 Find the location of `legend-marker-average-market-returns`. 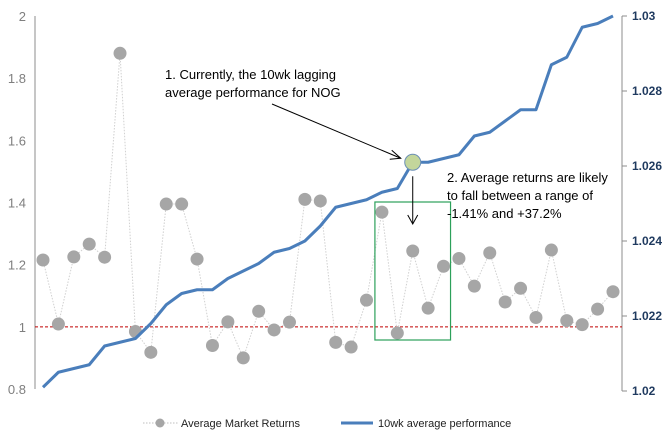

legend-marker-average-market-returns is located at coordinates (160, 423).